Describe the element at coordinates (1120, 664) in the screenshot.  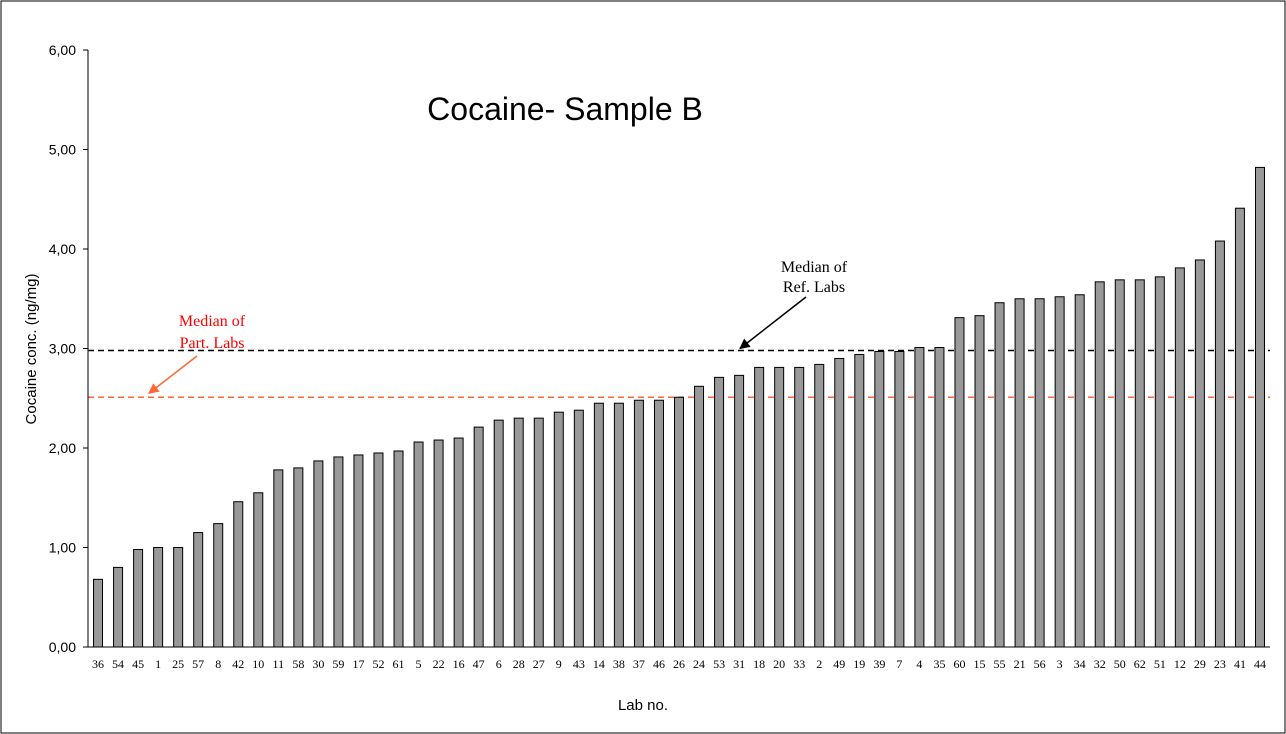
I see `x-tick-label: 50` at that location.